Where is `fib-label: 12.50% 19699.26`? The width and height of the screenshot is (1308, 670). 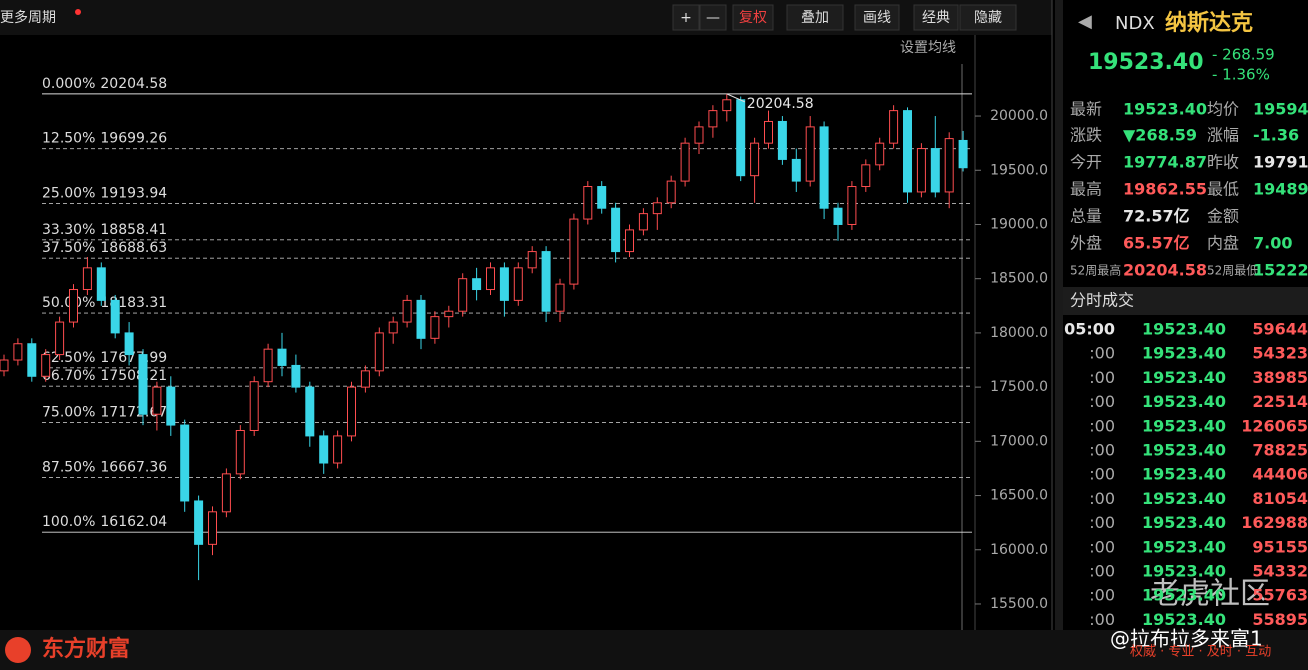 fib-label: 12.50% 19699.26 is located at coordinates (104, 139).